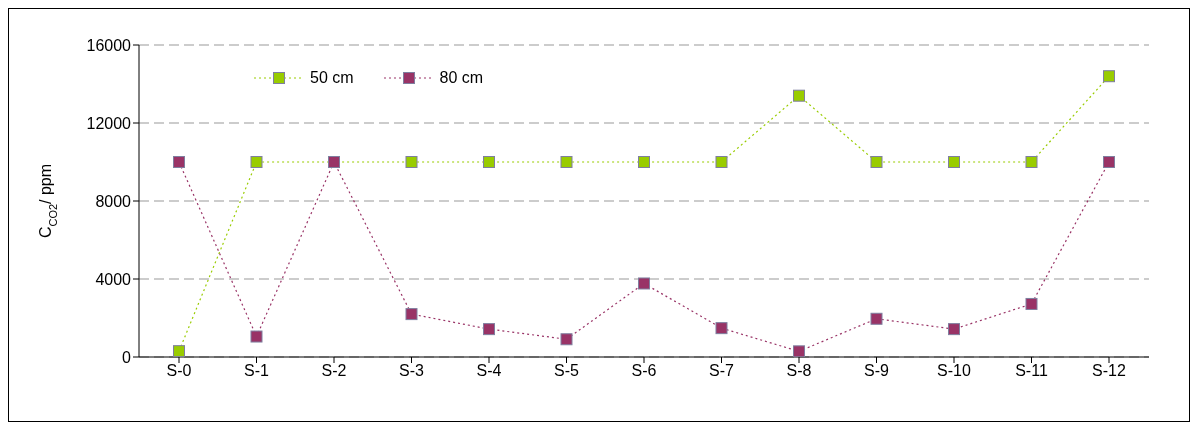 This screenshot has height=430, width=1200. What do you see at coordinates (1109, 371) in the screenshot?
I see `x-tick-label: S-12` at bounding box center [1109, 371].